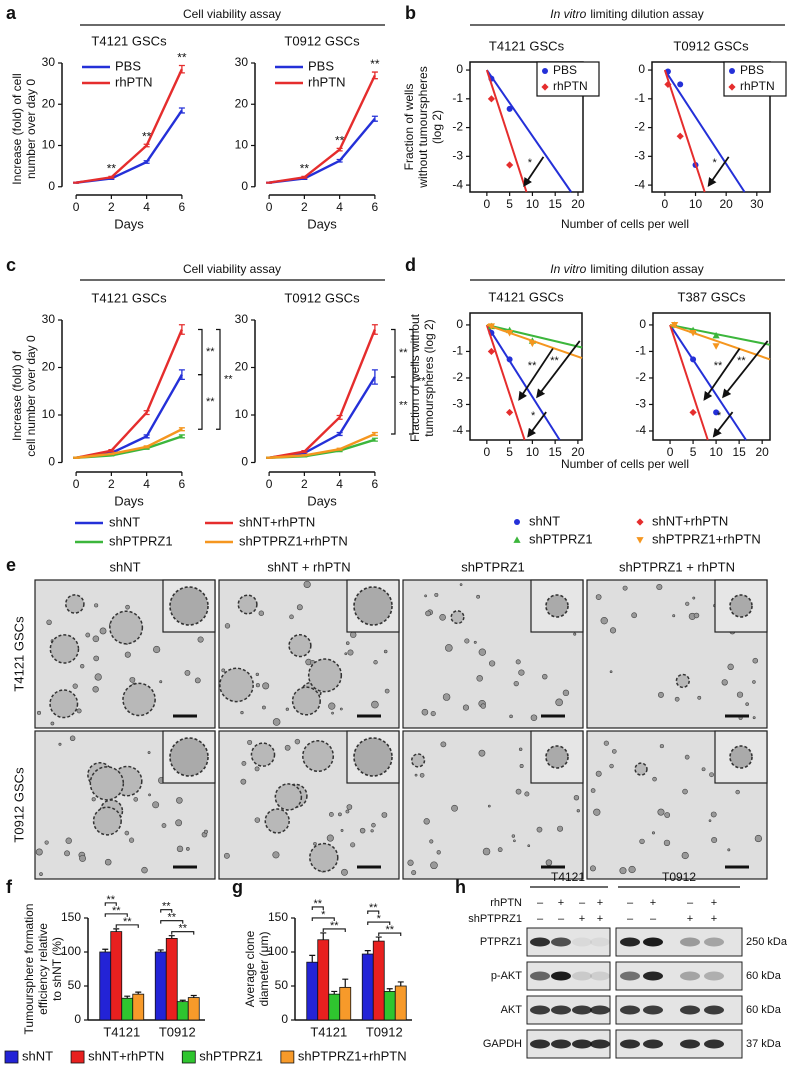 The image size is (788, 1069). I want to click on legend-label: rhPTN, so click(757, 86).